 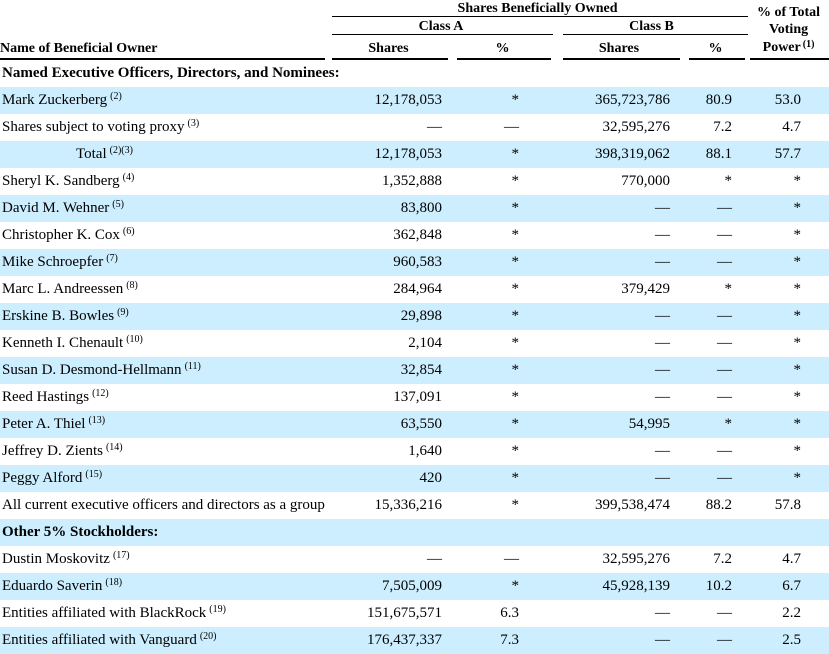 I want to click on footnote-reference: (17), so click(x=121, y=555).